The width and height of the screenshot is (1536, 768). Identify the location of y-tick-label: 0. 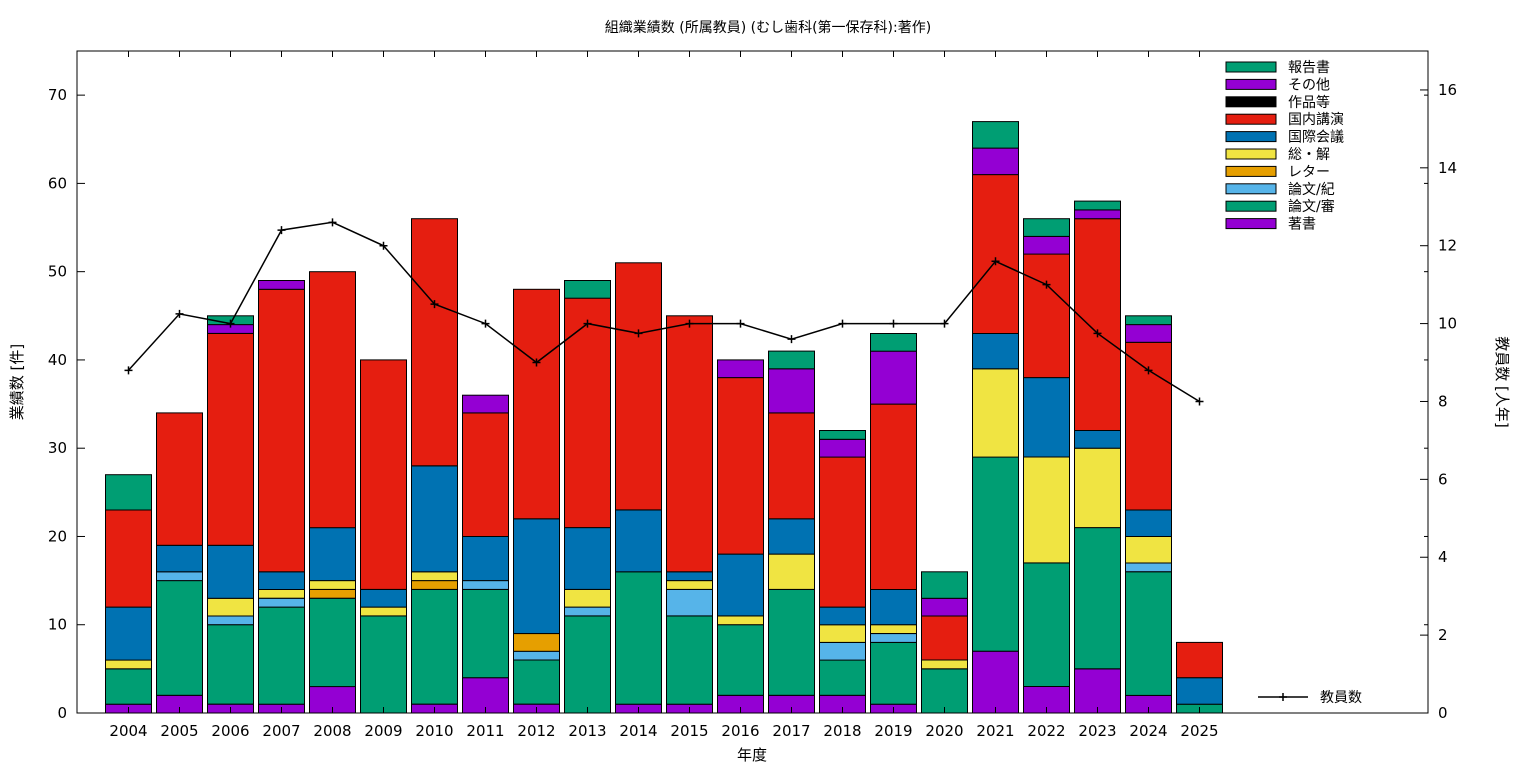
(62, 713).